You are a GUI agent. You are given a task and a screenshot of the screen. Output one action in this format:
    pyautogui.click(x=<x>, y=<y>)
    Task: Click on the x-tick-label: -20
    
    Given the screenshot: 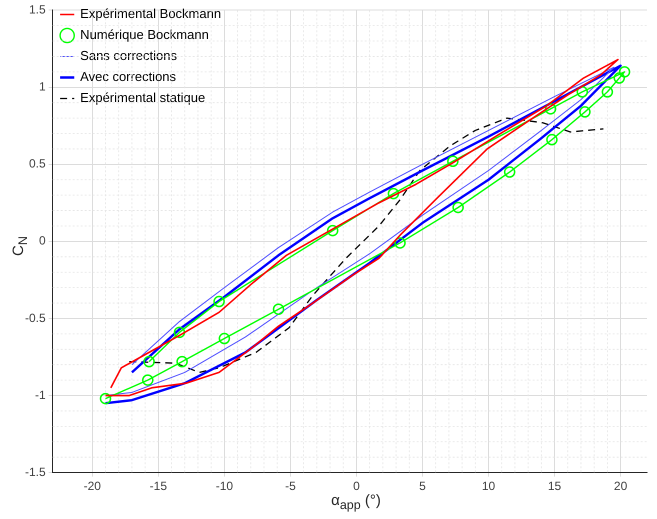 What is the action you would take?
    pyautogui.click(x=93, y=486)
    